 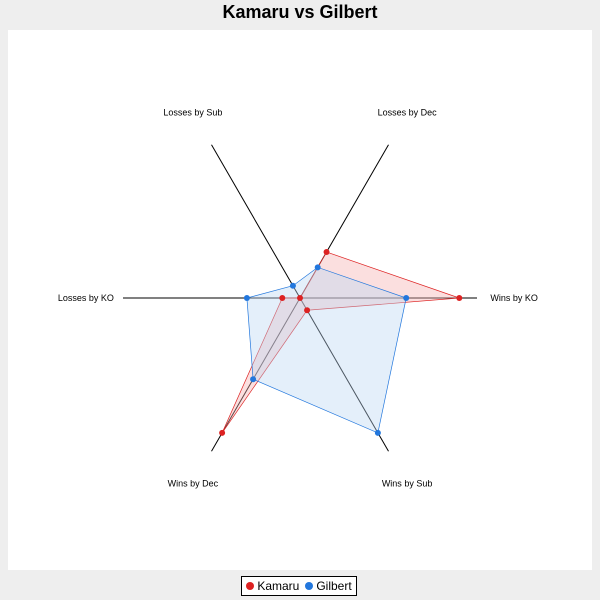 I want to click on legend-item-kamaru: Kamaru, so click(x=272, y=586).